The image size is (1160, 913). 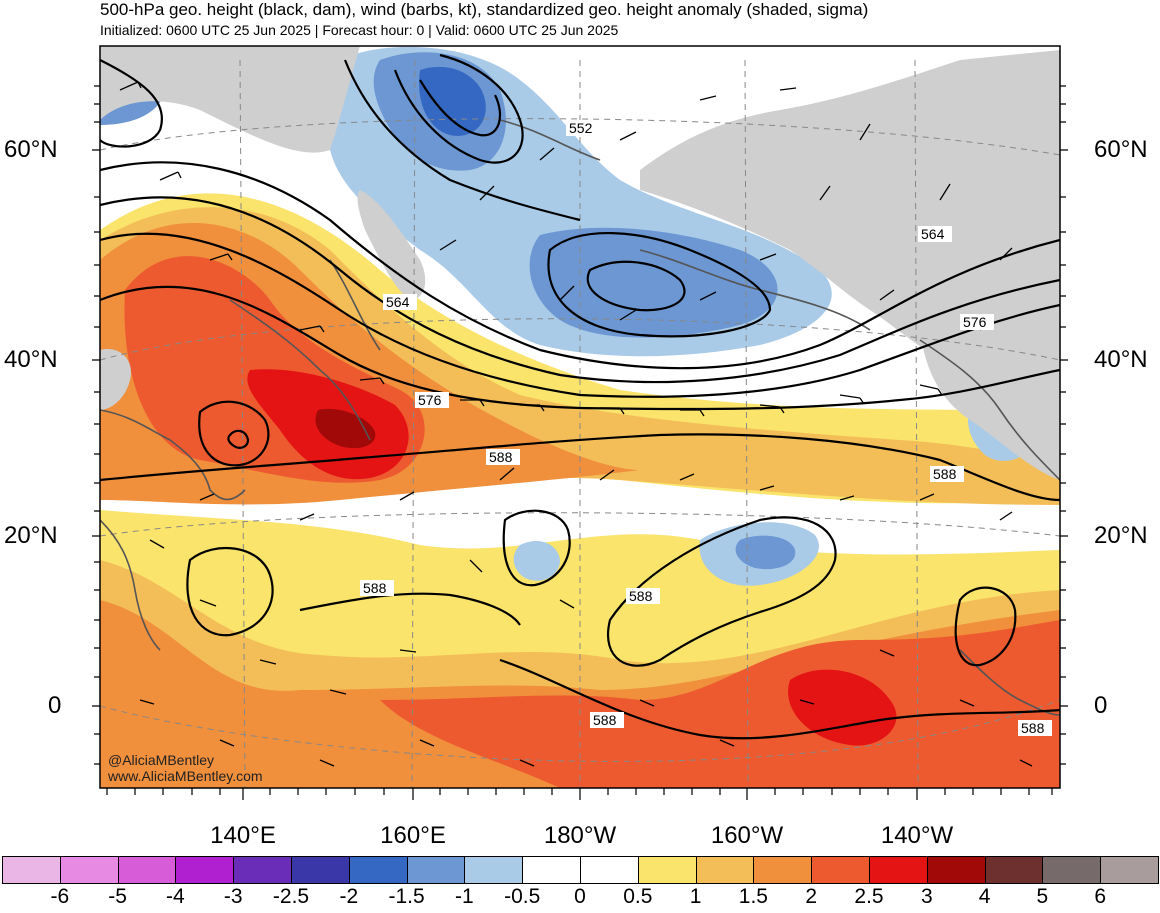 What do you see at coordinates (175, 896) in the screenshot?
I see `colorbar-tick-label: -4` at bounding box center [175, 896].